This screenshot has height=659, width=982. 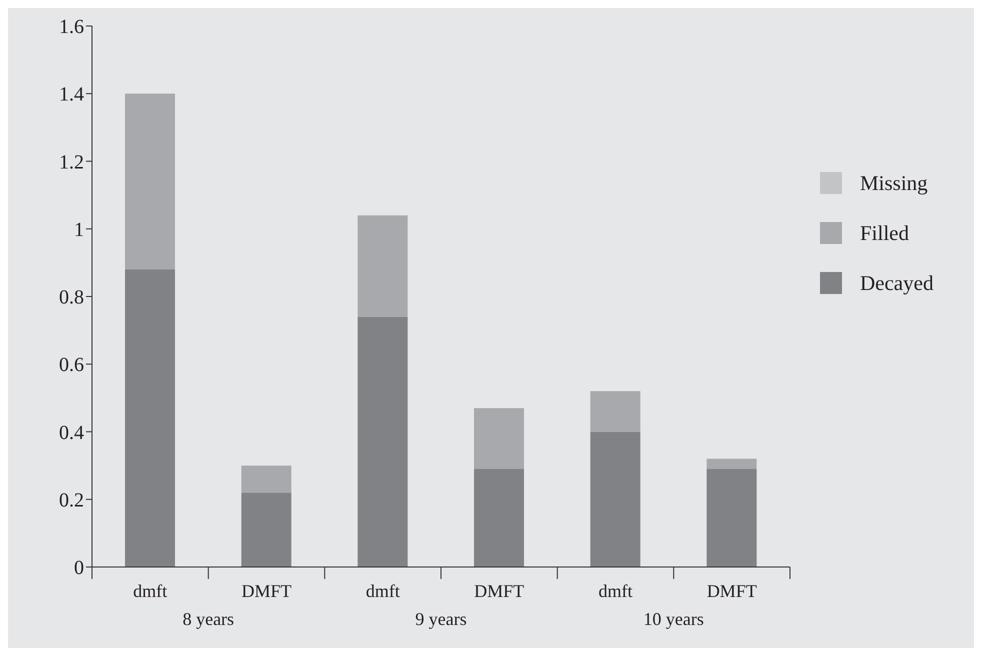 I want to click on legend-label: Missing, so click(x=894, y=183).